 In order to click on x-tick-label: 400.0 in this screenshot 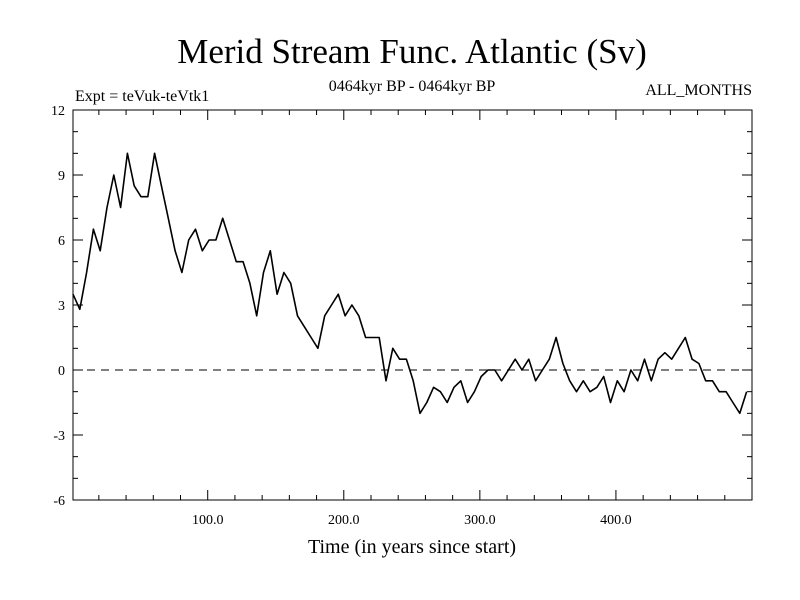, I will do `click(616, 520)`.